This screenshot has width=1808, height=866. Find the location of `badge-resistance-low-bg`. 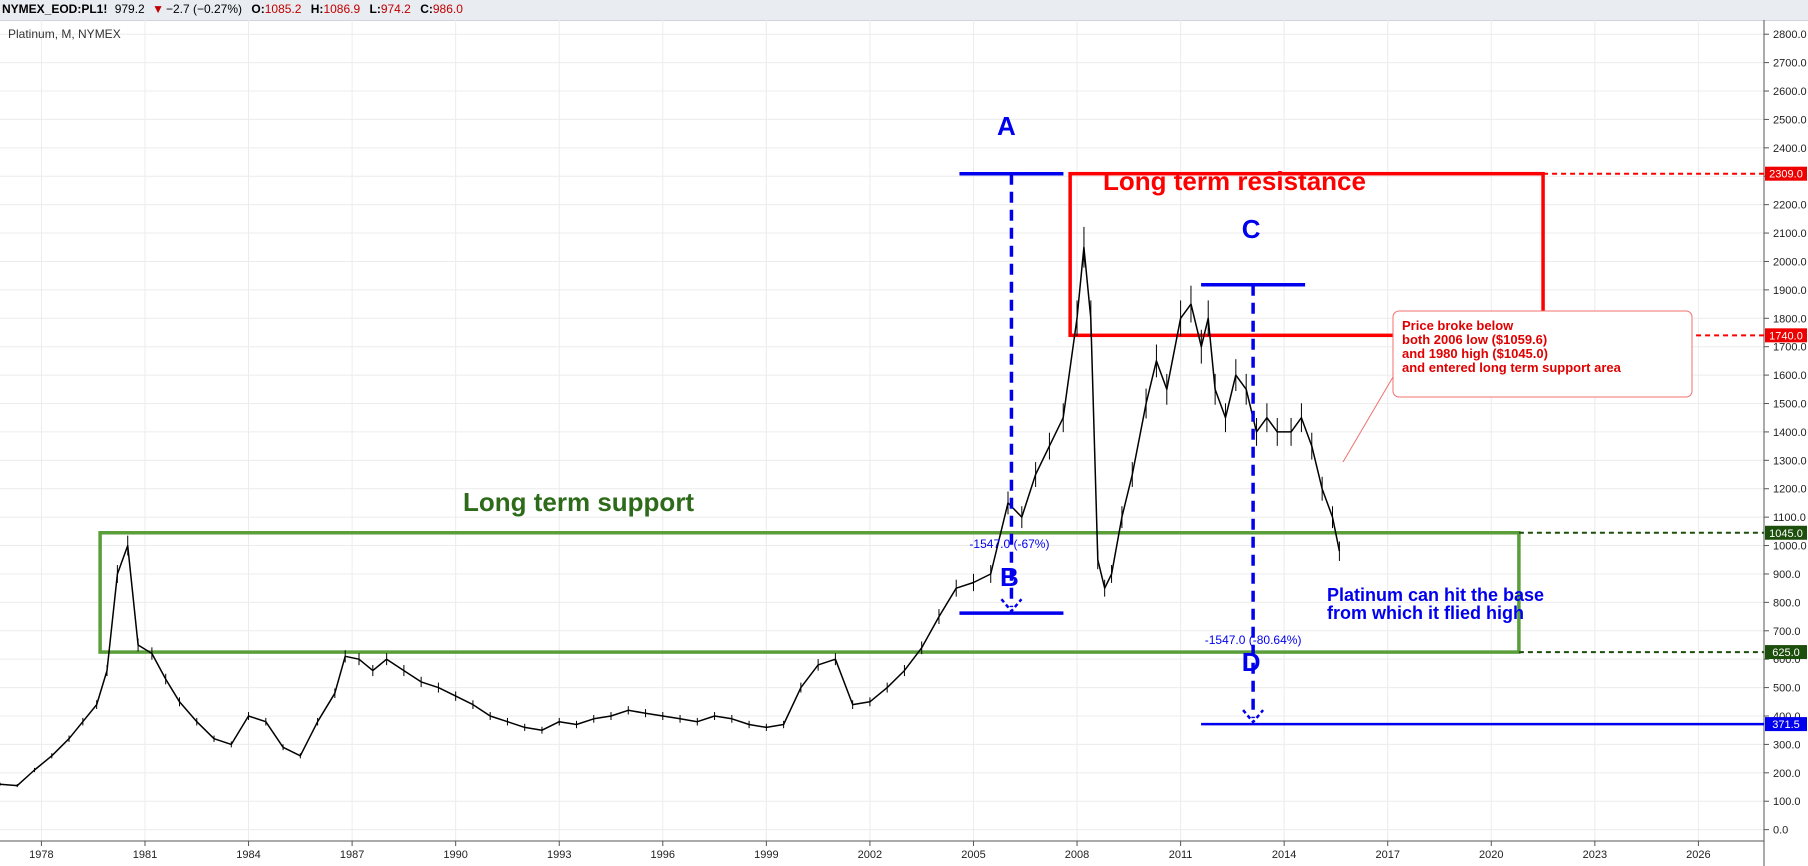

badge-resistance-low-bg is located at coordinates (1786, 335).